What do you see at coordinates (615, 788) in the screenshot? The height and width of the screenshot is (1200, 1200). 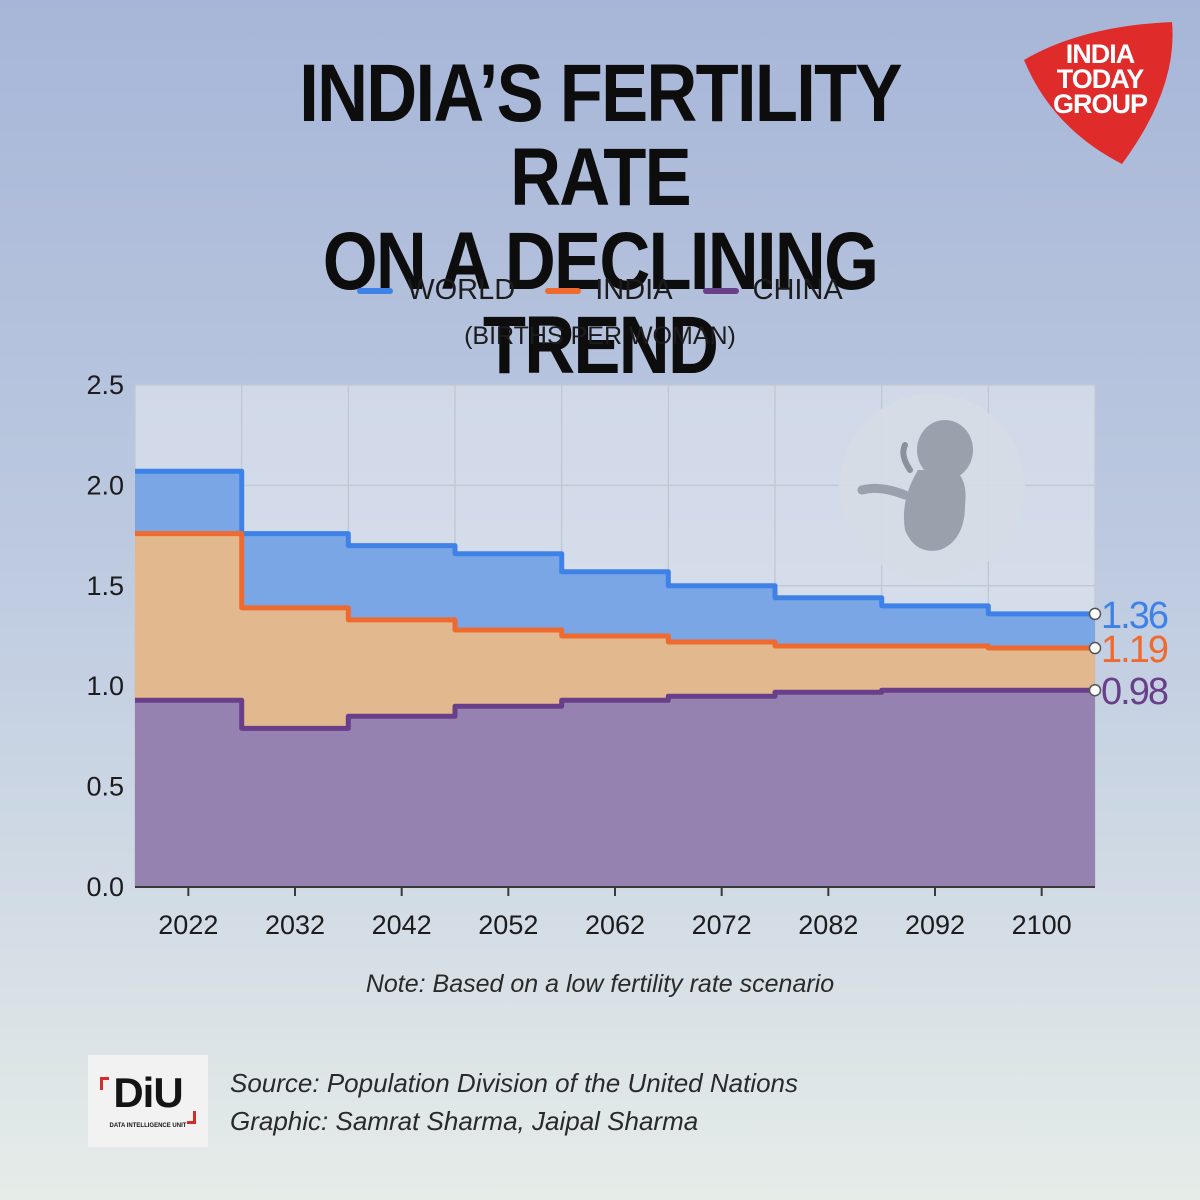 I see `area-fill-china` at bounding box center [615, 788].